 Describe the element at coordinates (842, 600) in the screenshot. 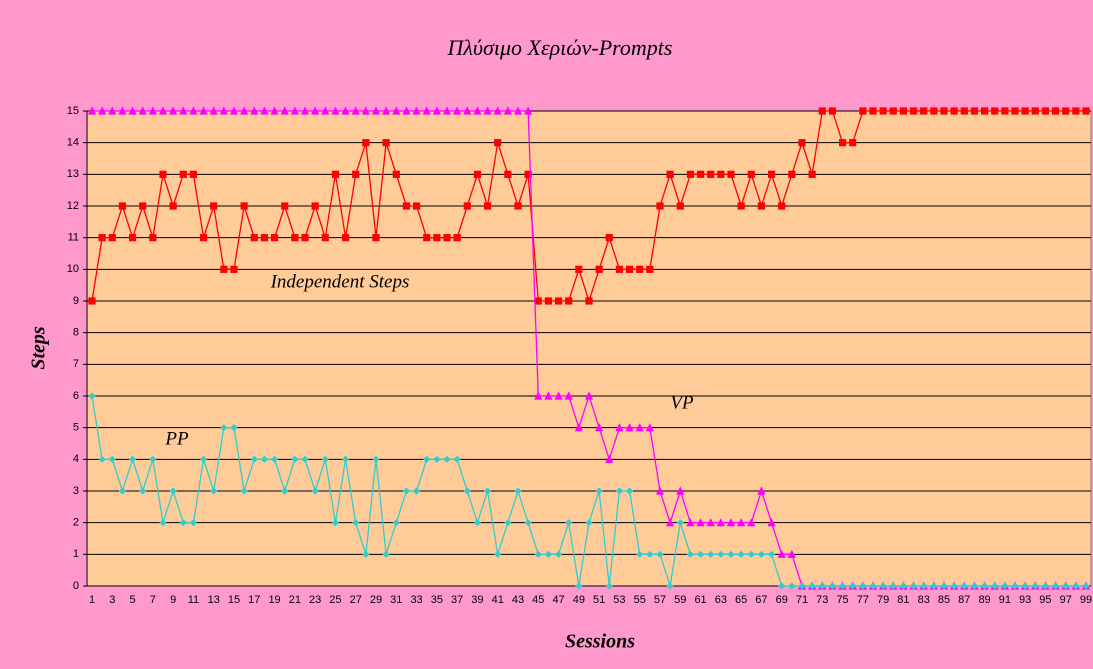

I see `x-tick-label: 75` at that location.